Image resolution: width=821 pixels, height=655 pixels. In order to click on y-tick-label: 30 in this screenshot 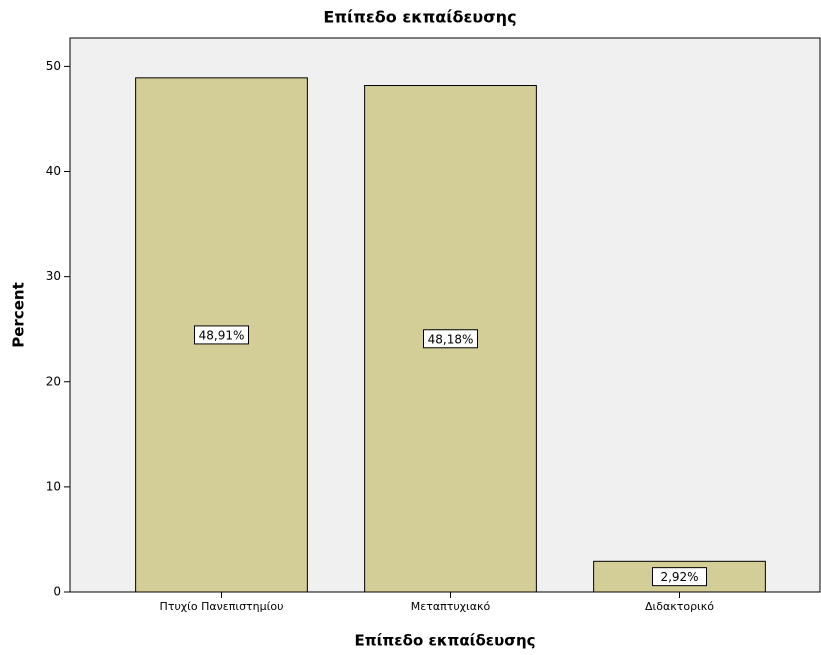, I will do `click(53, 276)`.